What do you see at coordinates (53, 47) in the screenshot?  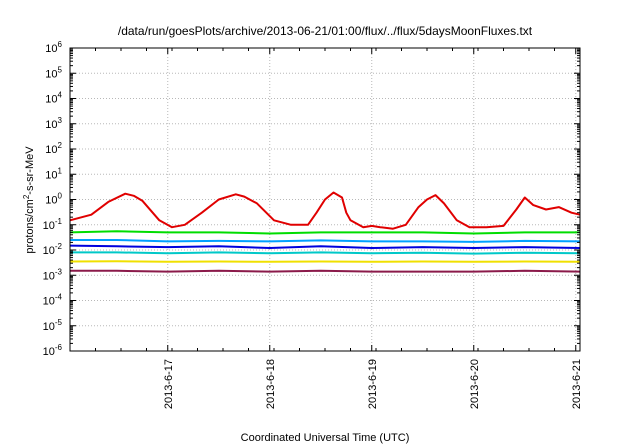 I see `y-tick-label: 10⁶` at bounding box center [53, 47].